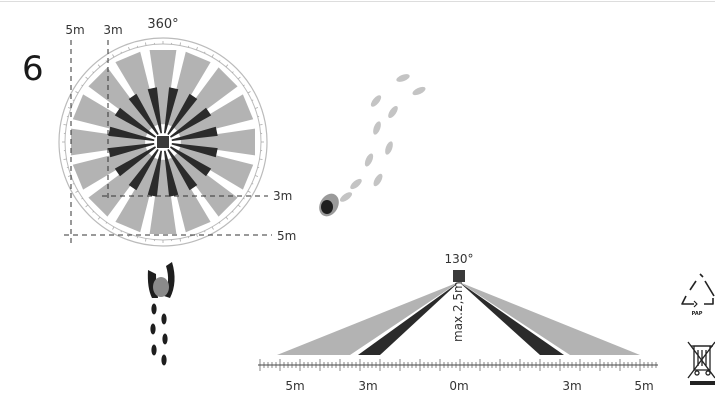  What do you see at coordinates (571, 386) in the screenshot?
I see `scale-label-3m-right: 3m` at bounding box center [571, 386].